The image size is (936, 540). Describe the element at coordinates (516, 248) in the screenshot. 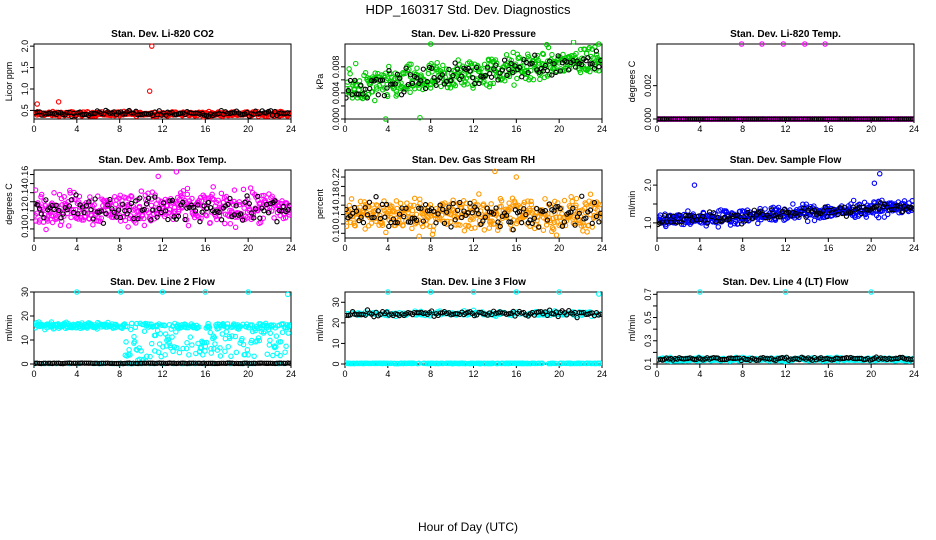

I see `x-tick-label: 16` at that location.